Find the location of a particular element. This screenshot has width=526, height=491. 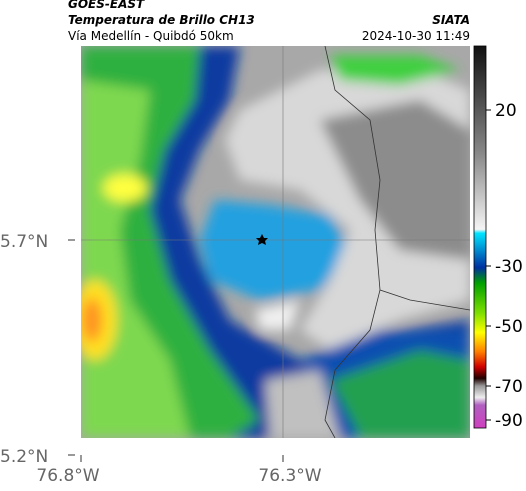

source: GOES-EAST is located at coordinates (106, 5).